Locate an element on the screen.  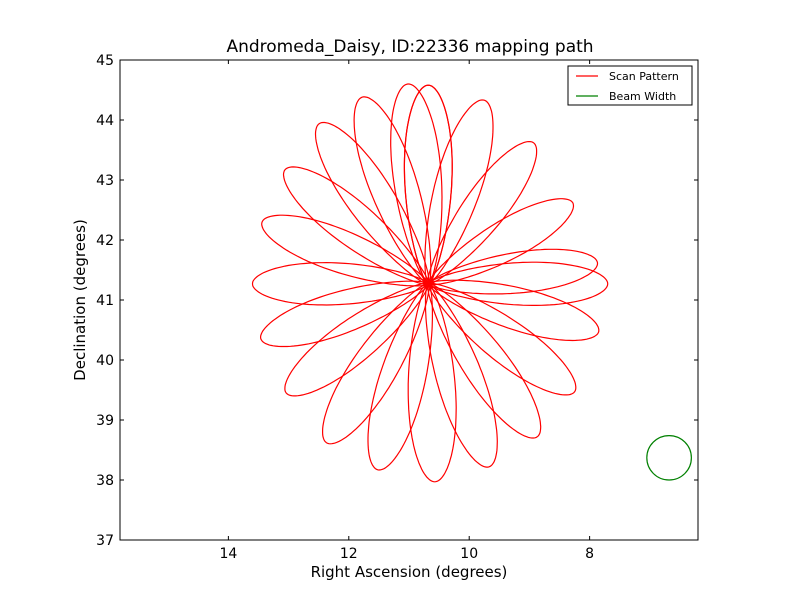
y-tick-label: 43 is located at coordinates (105, 181).